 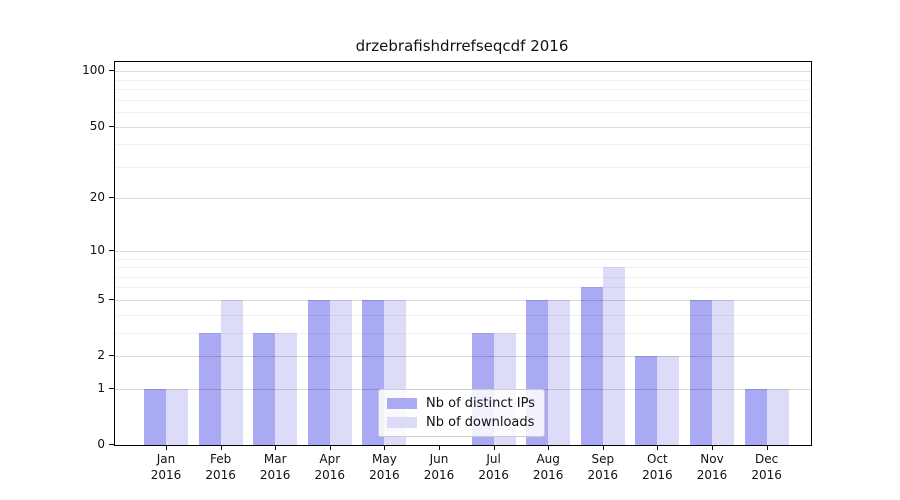 What do you see at coordinates (462, 46) in the screenshot?
I see `chart-title: drzebrafishdrrefseqcdf 2016` at bounding box center [462, 46].